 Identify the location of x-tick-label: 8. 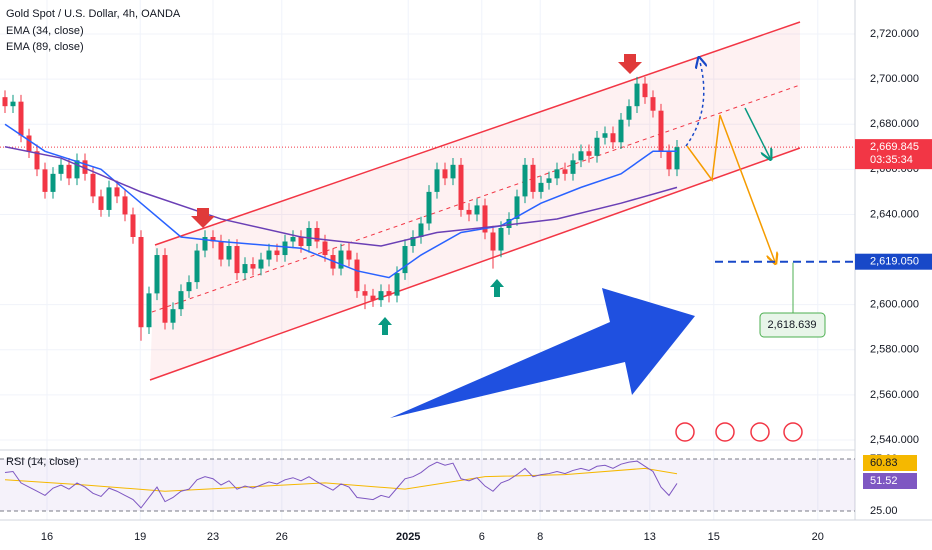
(540, 537).